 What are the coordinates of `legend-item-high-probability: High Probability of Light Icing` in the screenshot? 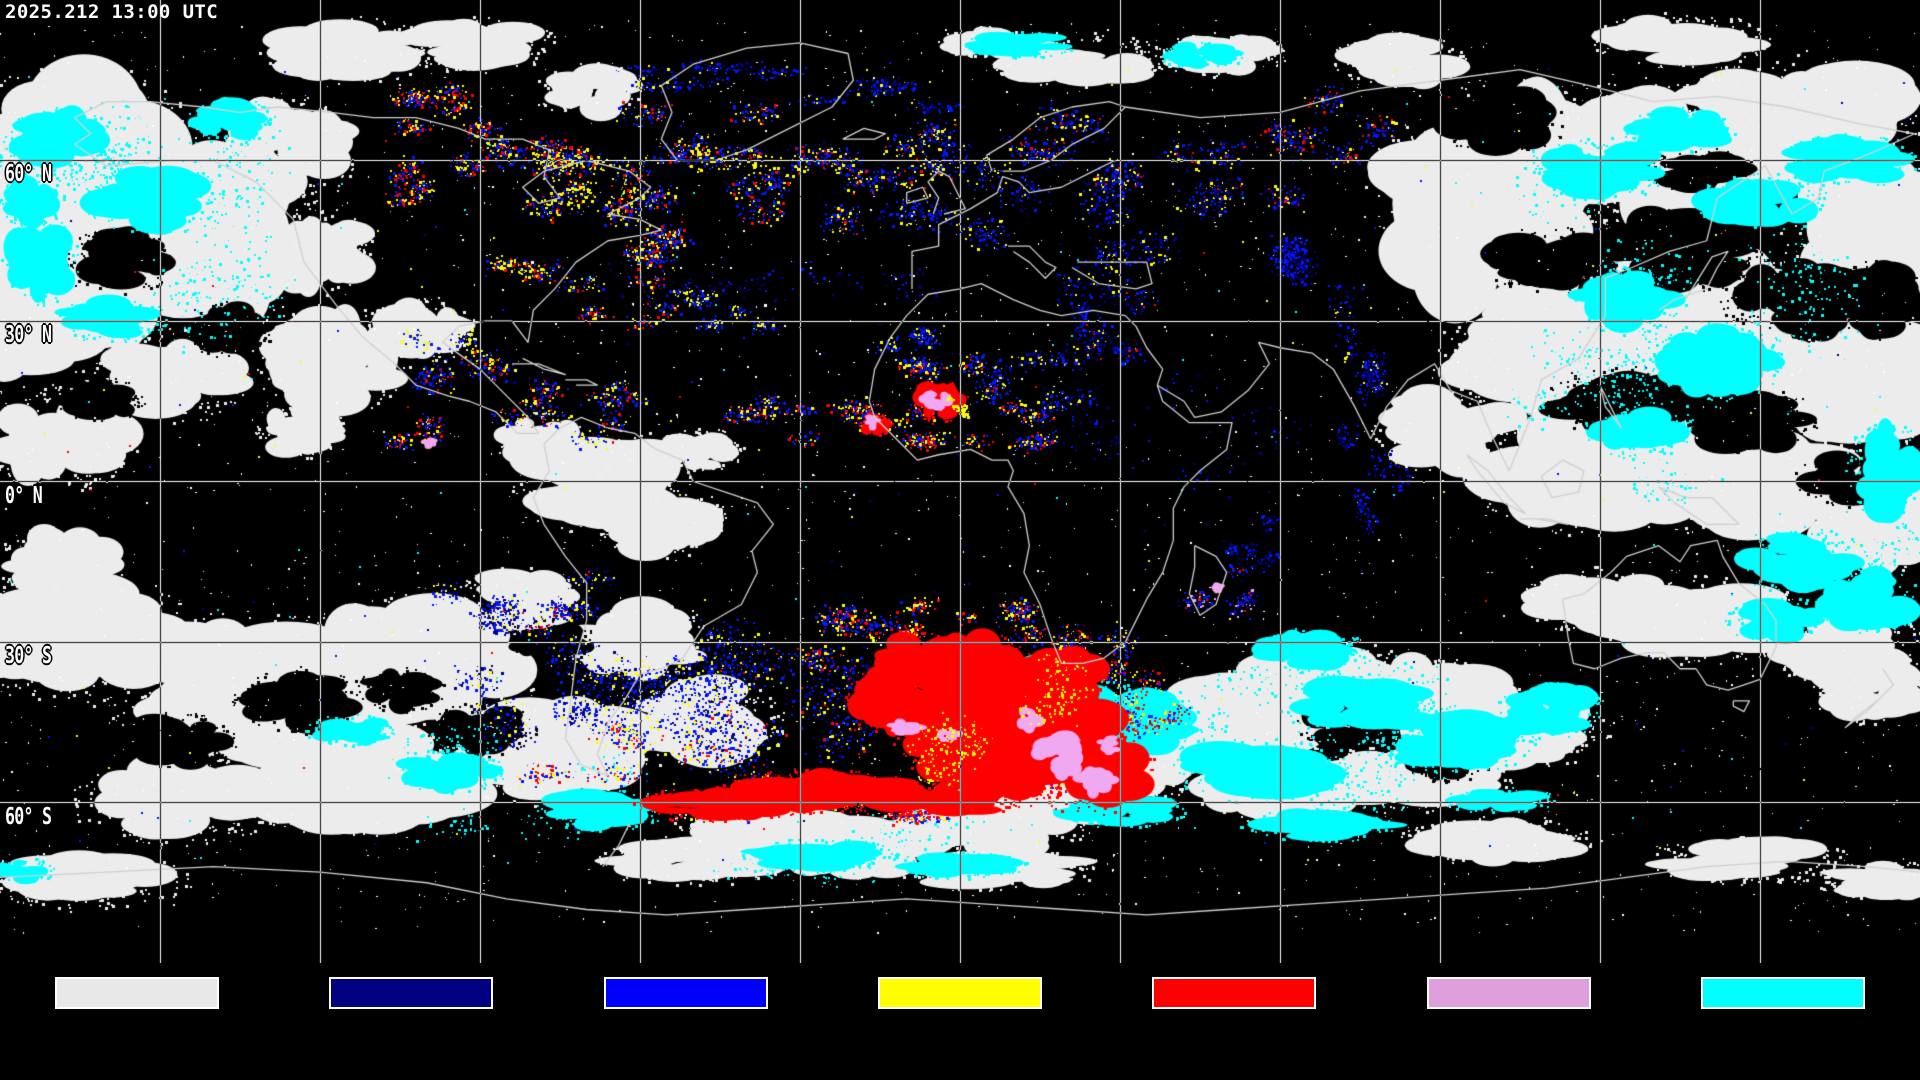 It's located at (960, 1021).